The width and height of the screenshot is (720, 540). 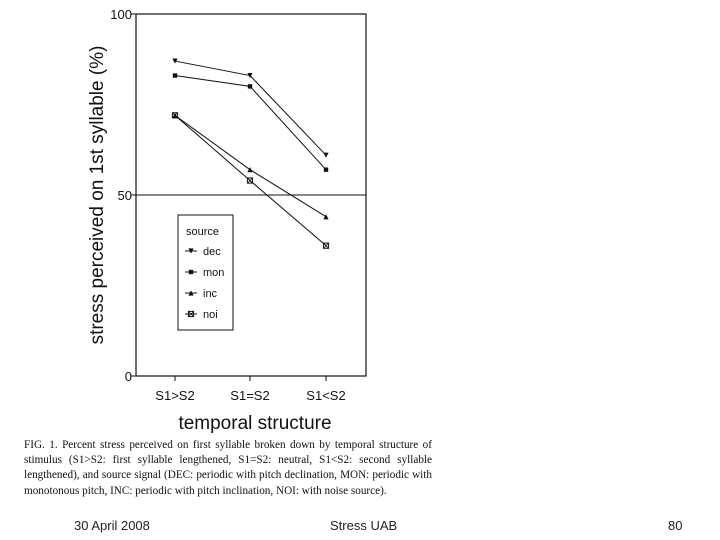 What do you see at coordinates (325, 395) in the screenshot?
I see `x-tick-label: S1<S2` at bounding box center [325, 395].